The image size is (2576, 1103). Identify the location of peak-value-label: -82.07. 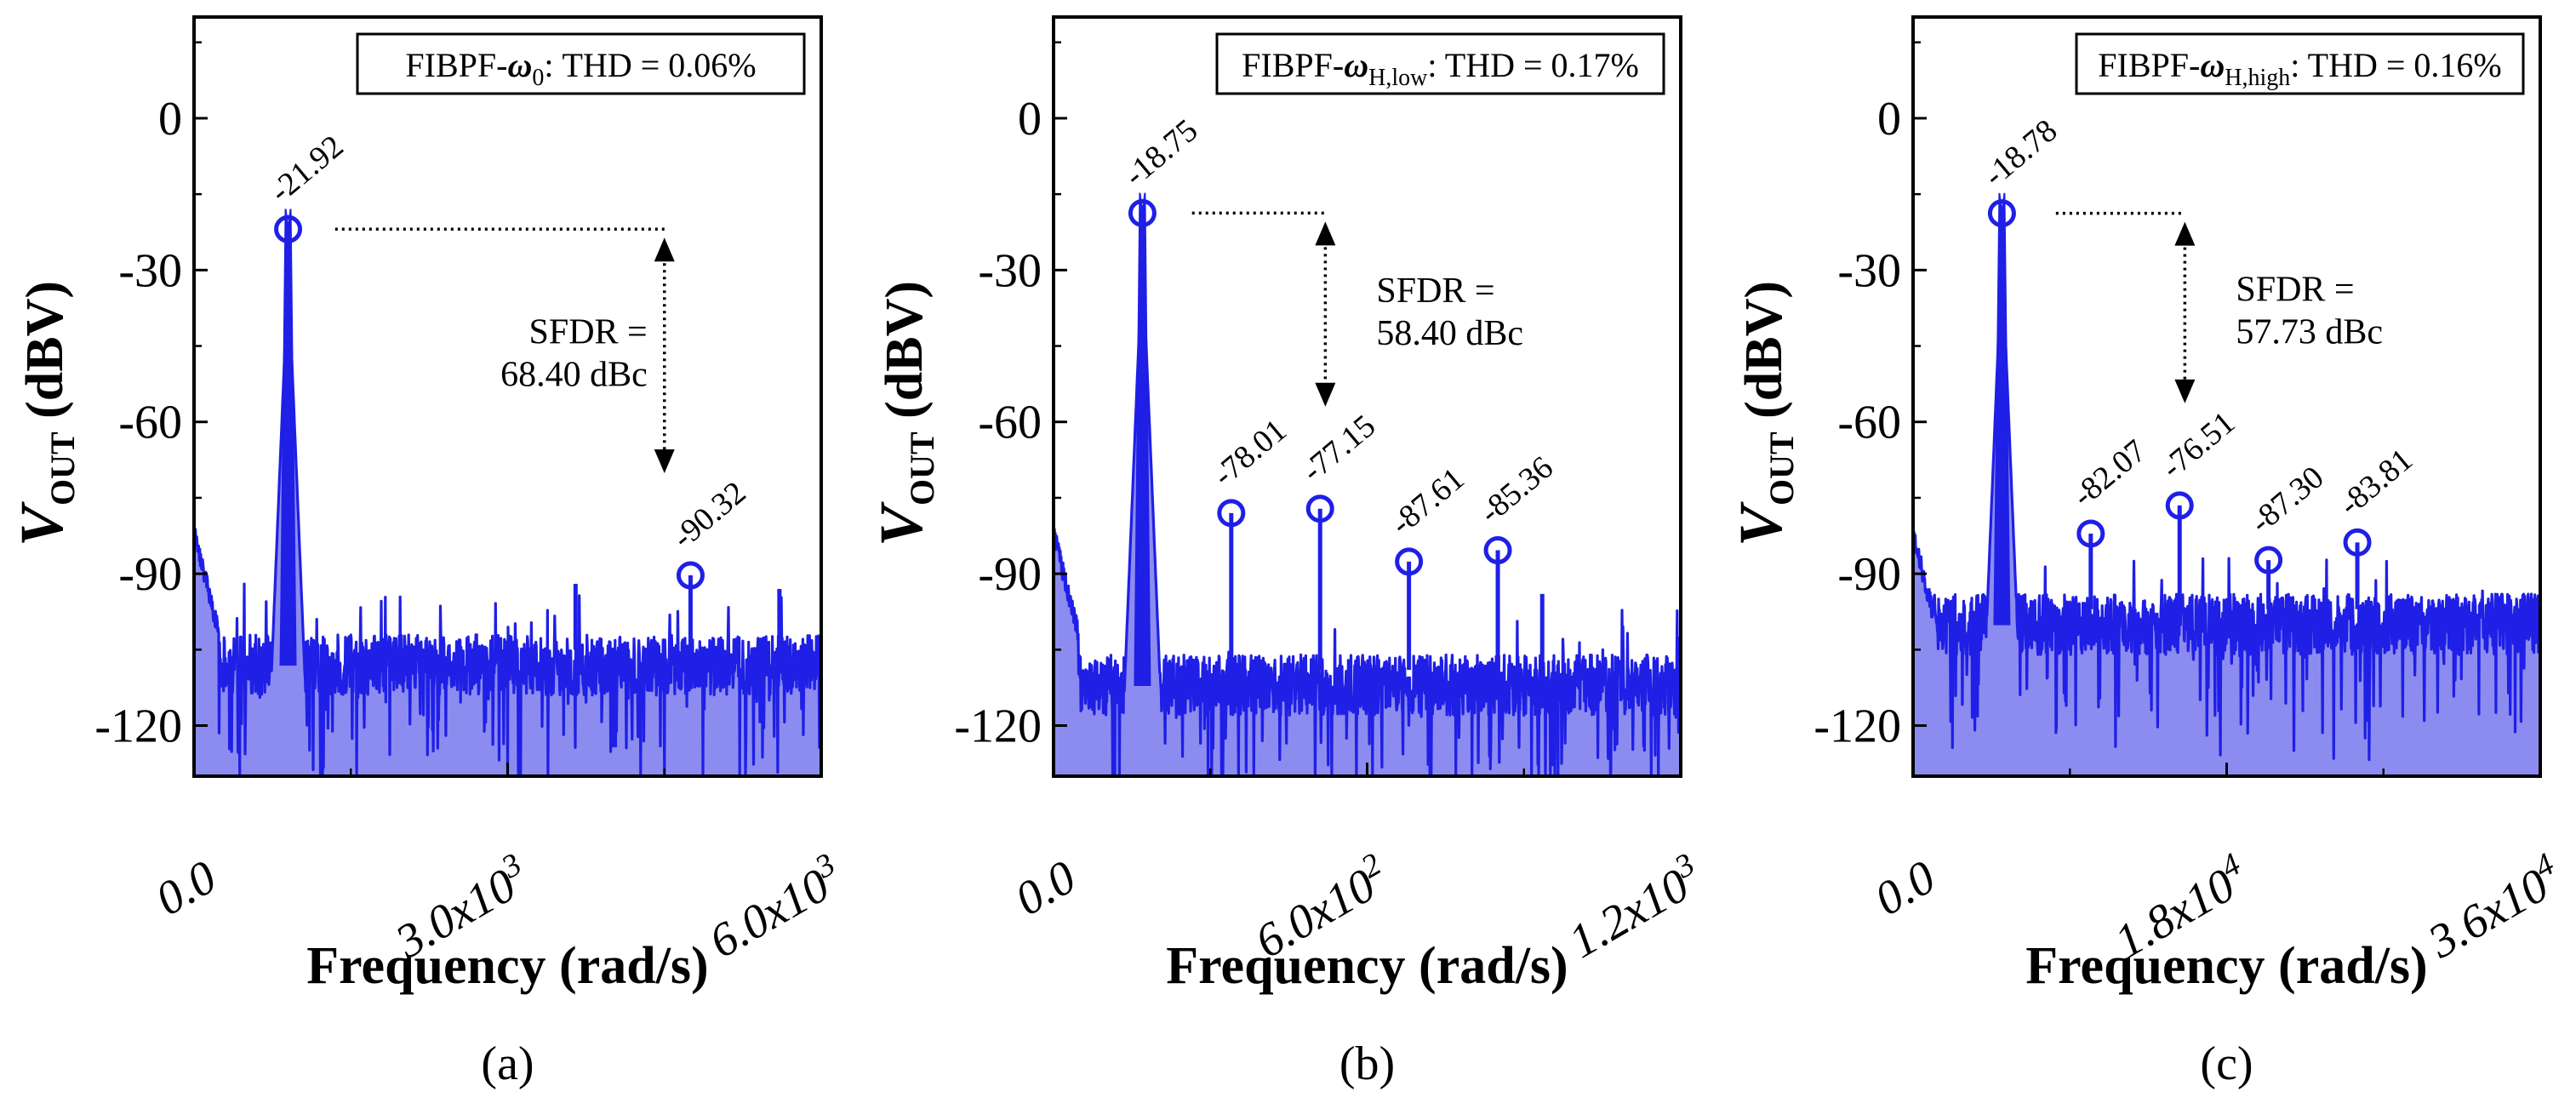
(2109, 473).